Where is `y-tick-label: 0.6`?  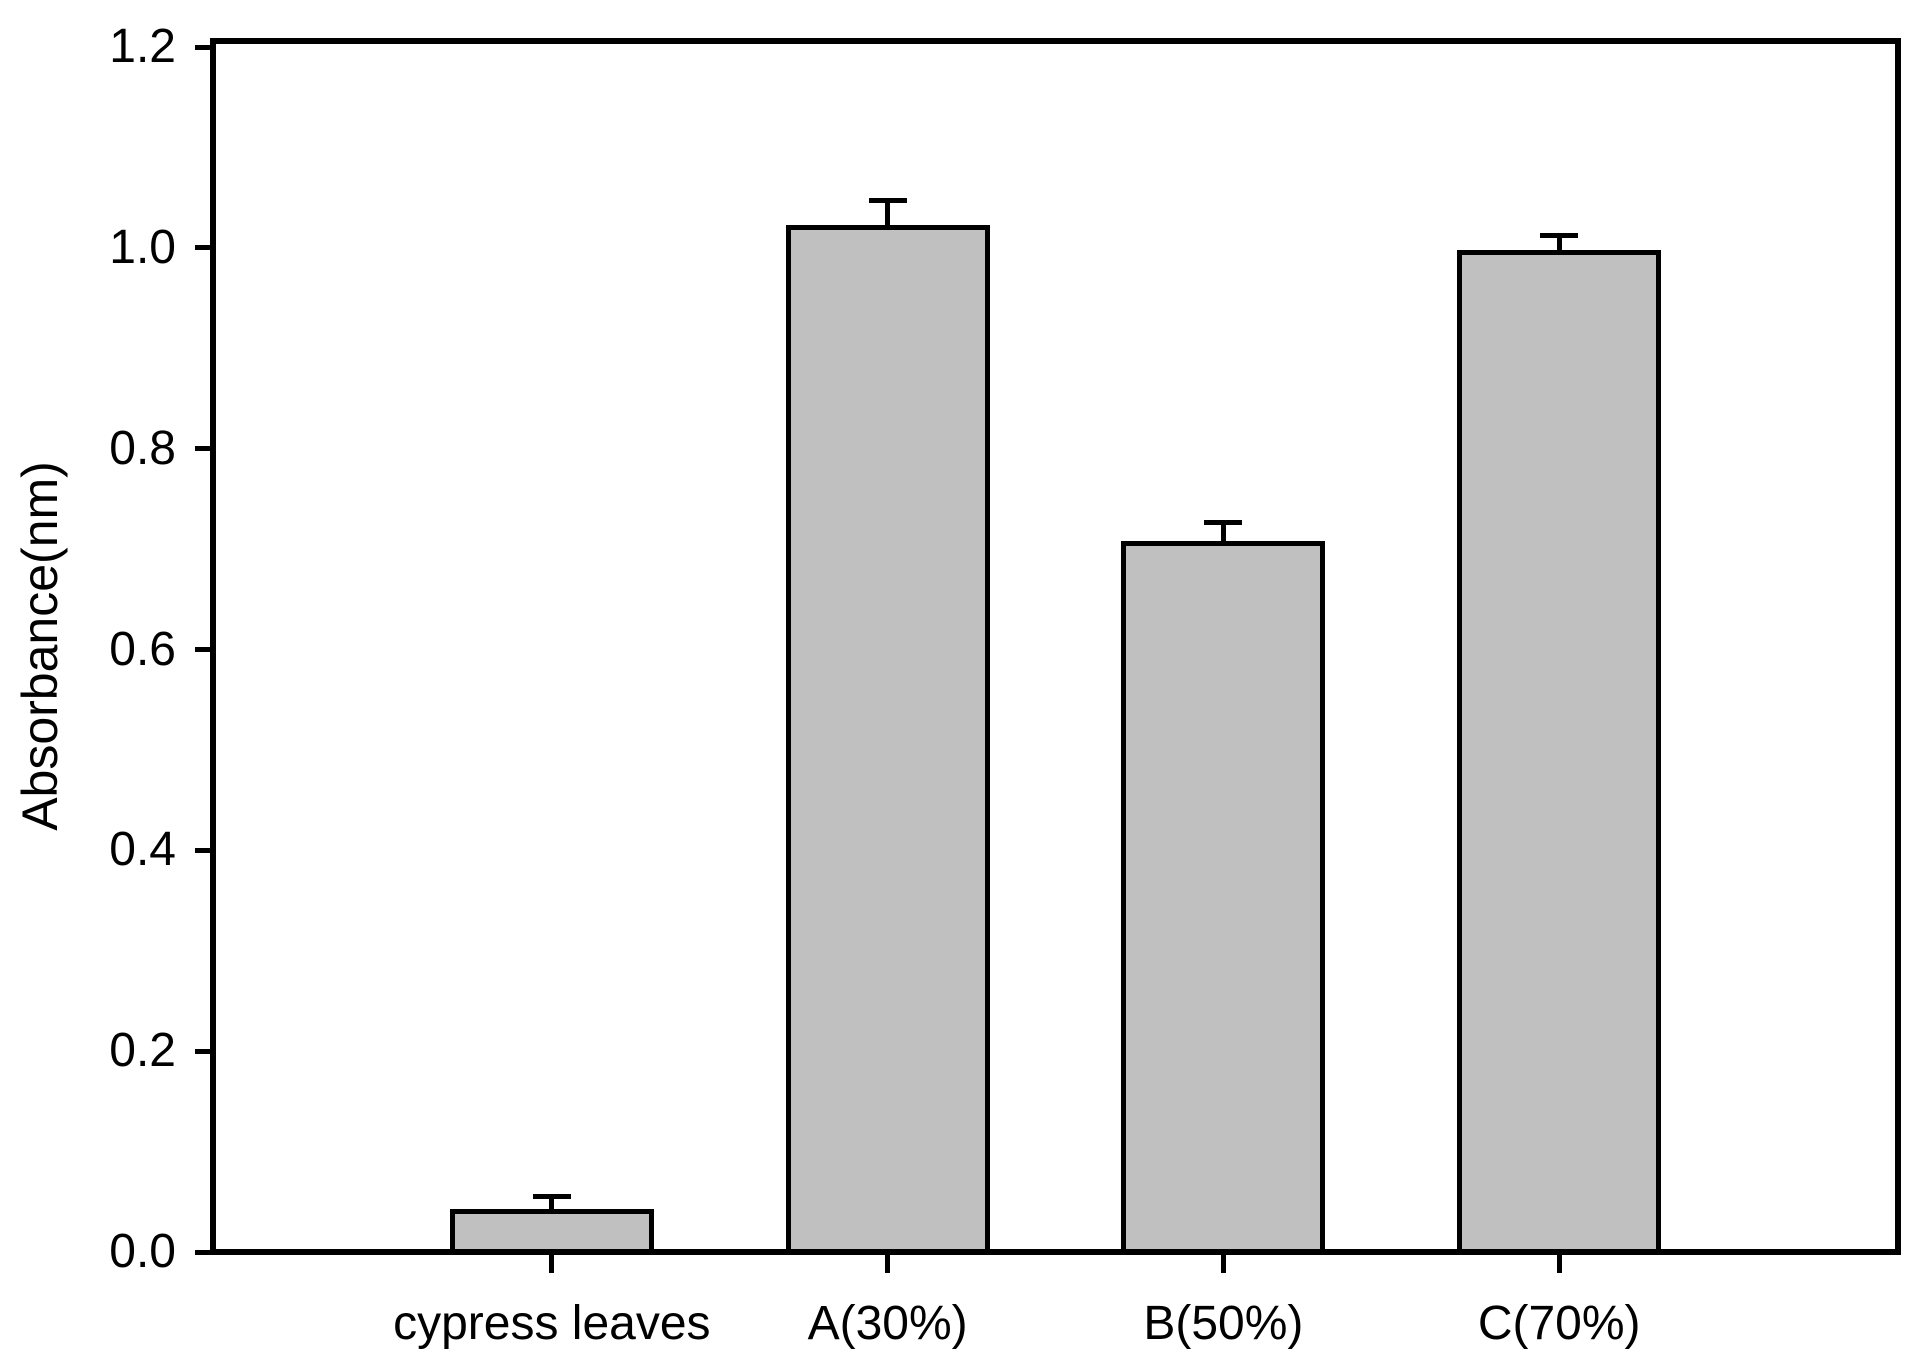
y-tick-label: 0.6 is located at coordinates (142, 649).